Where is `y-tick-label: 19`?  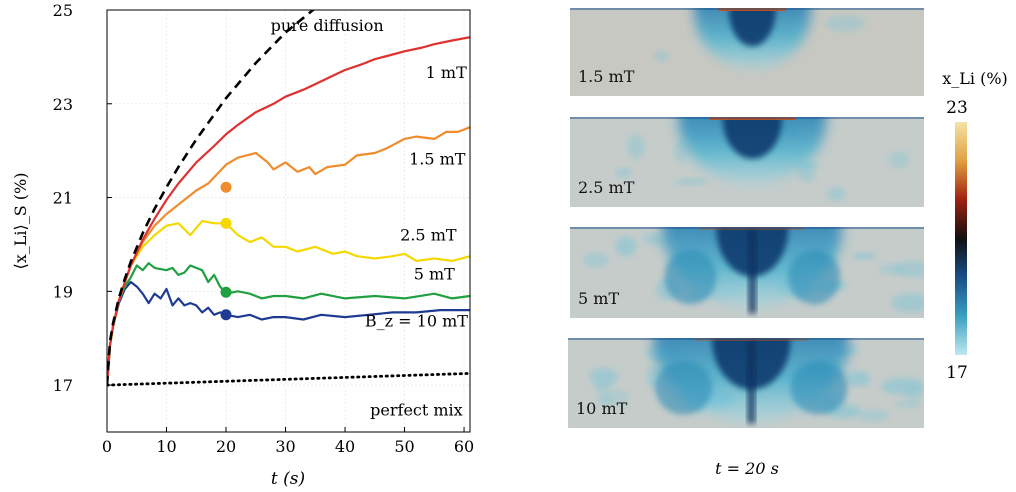 y-tick-label: 19 is located at coordinates (63, 291).